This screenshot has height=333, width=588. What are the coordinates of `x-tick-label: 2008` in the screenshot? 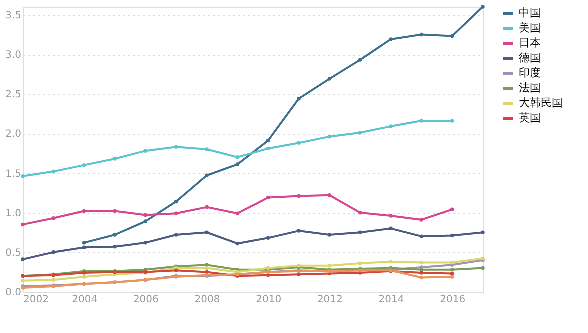 It's located at (207, 300).